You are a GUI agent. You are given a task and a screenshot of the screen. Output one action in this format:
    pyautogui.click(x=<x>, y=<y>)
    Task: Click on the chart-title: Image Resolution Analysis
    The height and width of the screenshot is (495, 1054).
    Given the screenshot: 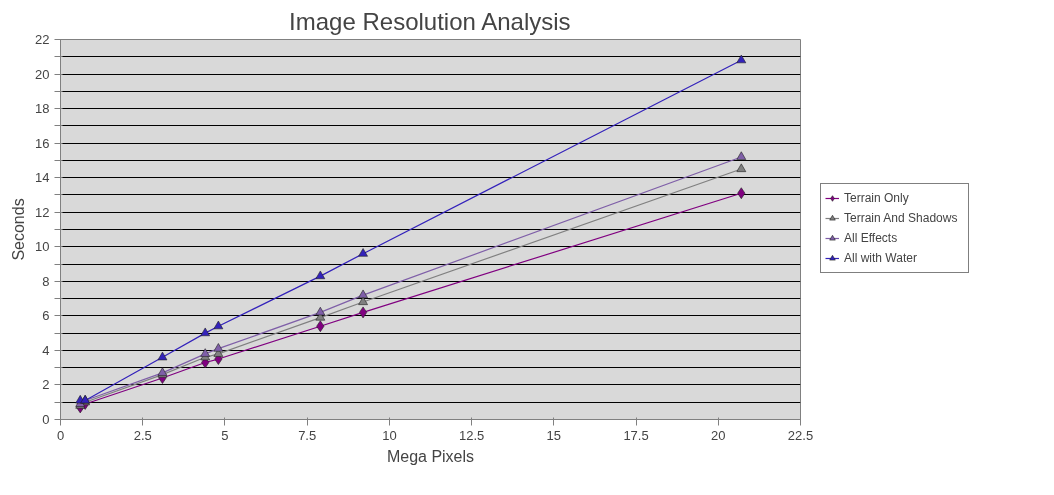 What is the action you would take?
    pyautogui.click(x=430, y=21)
    